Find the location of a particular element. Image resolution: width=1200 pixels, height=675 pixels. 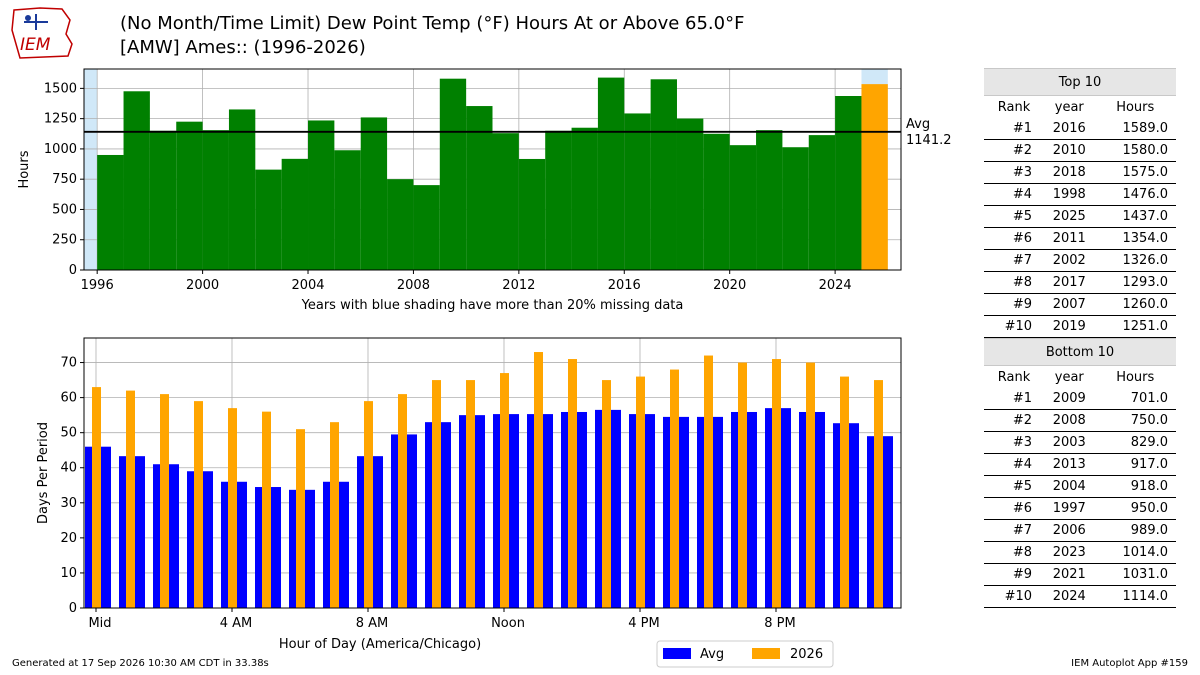

rank-cell: #4 is located at coordinates (1014, 464).